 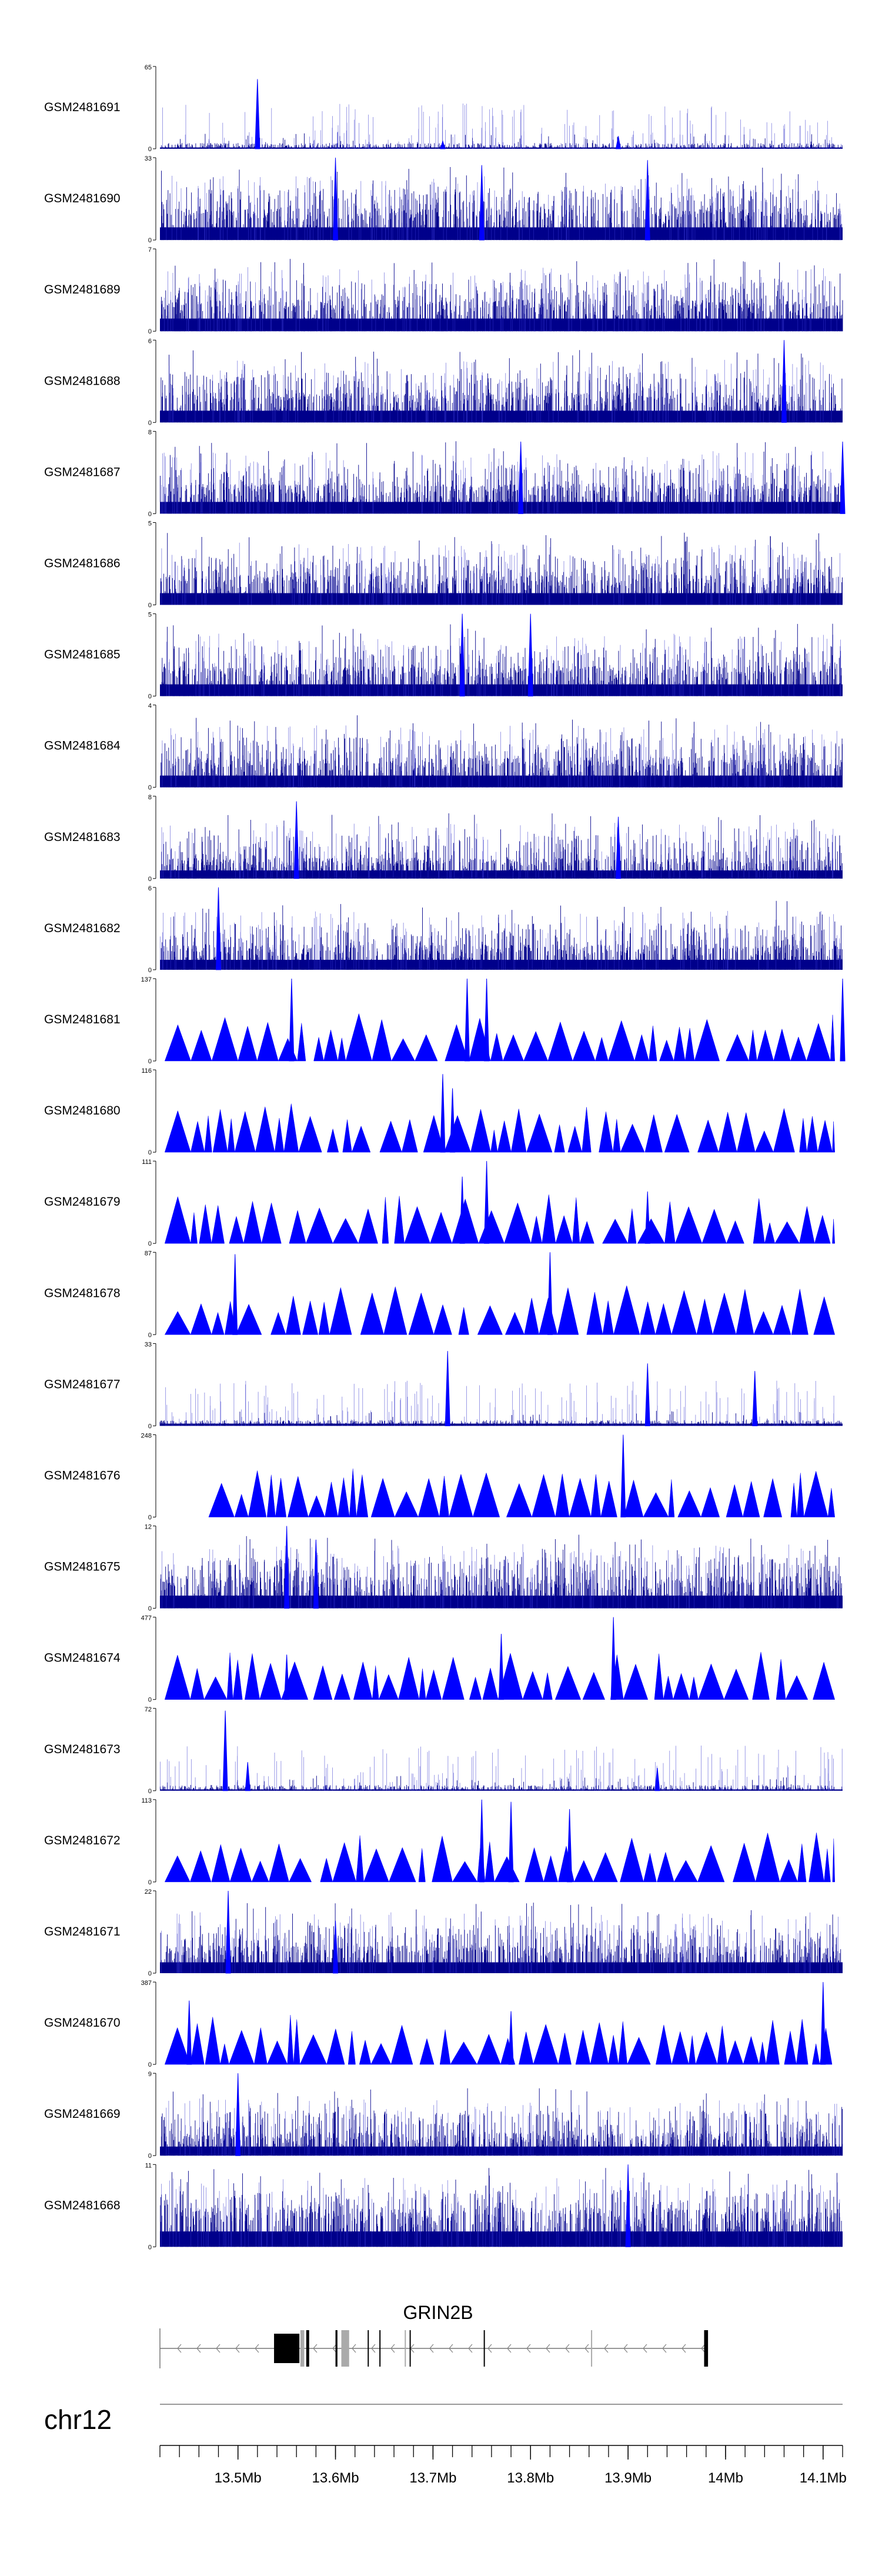 What do you see at coordinates (443, 199) in the screenshot?
I see `track-GSM2481690: GSM2481690 33 0` at bounding box center [443, 199].